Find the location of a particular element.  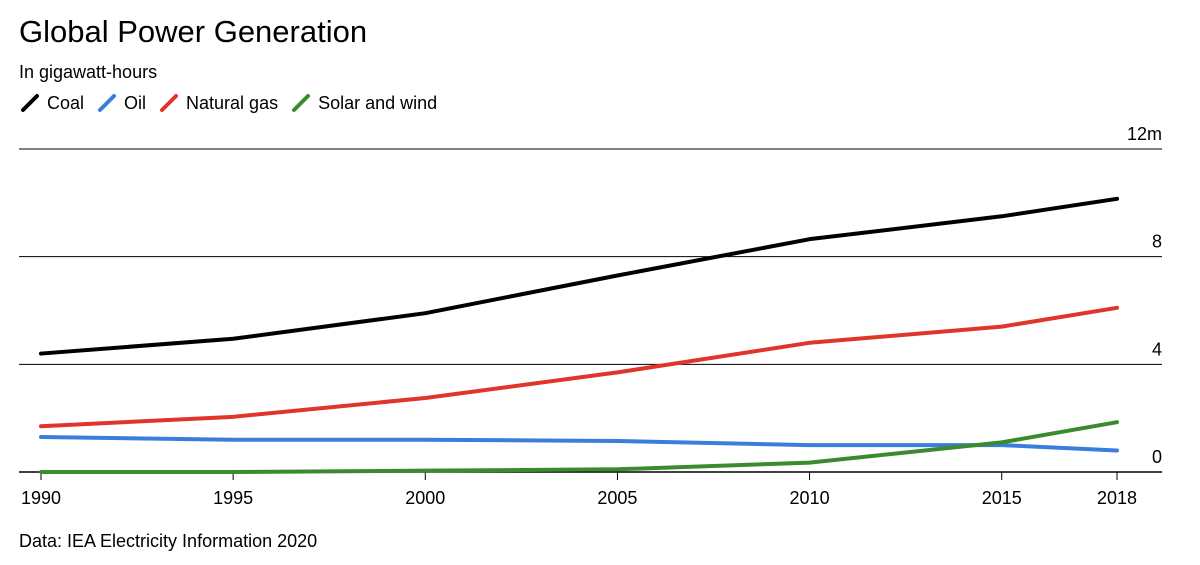

legend-item-solar-and-wind: Solar and wind is located at coordinates (363, 103).